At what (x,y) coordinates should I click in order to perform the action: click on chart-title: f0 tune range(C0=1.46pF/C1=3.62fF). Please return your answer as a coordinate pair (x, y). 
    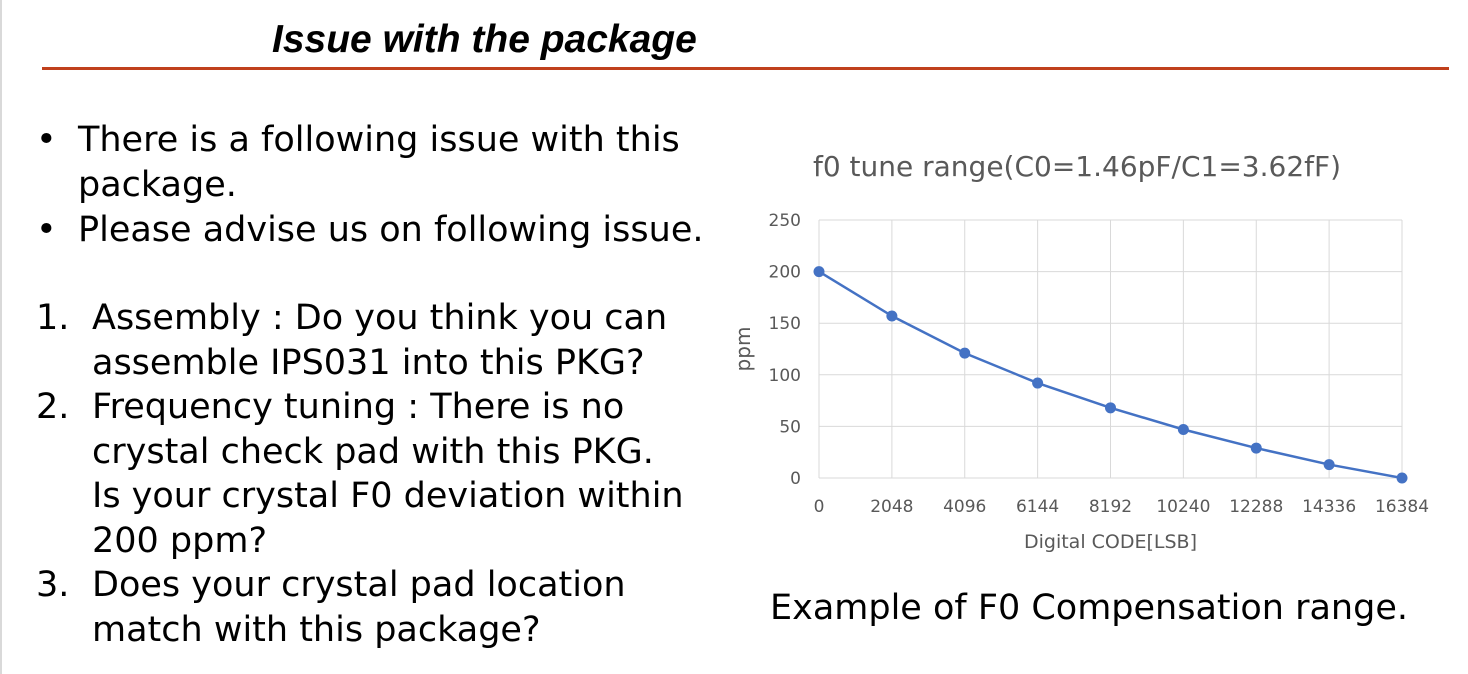
    Looking at the image, I should click on (1077, 166).